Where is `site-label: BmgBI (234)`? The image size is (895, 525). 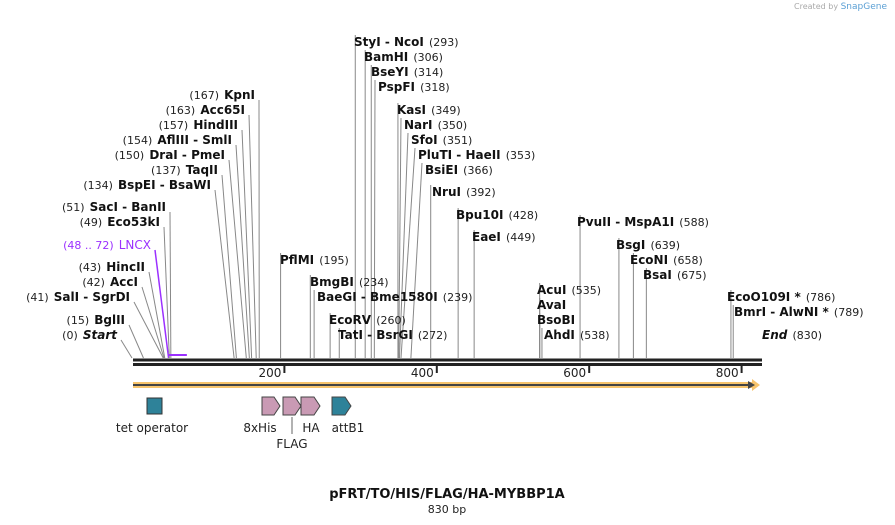
site-label: BmgBI (234) is located at coordinates (349, 280).